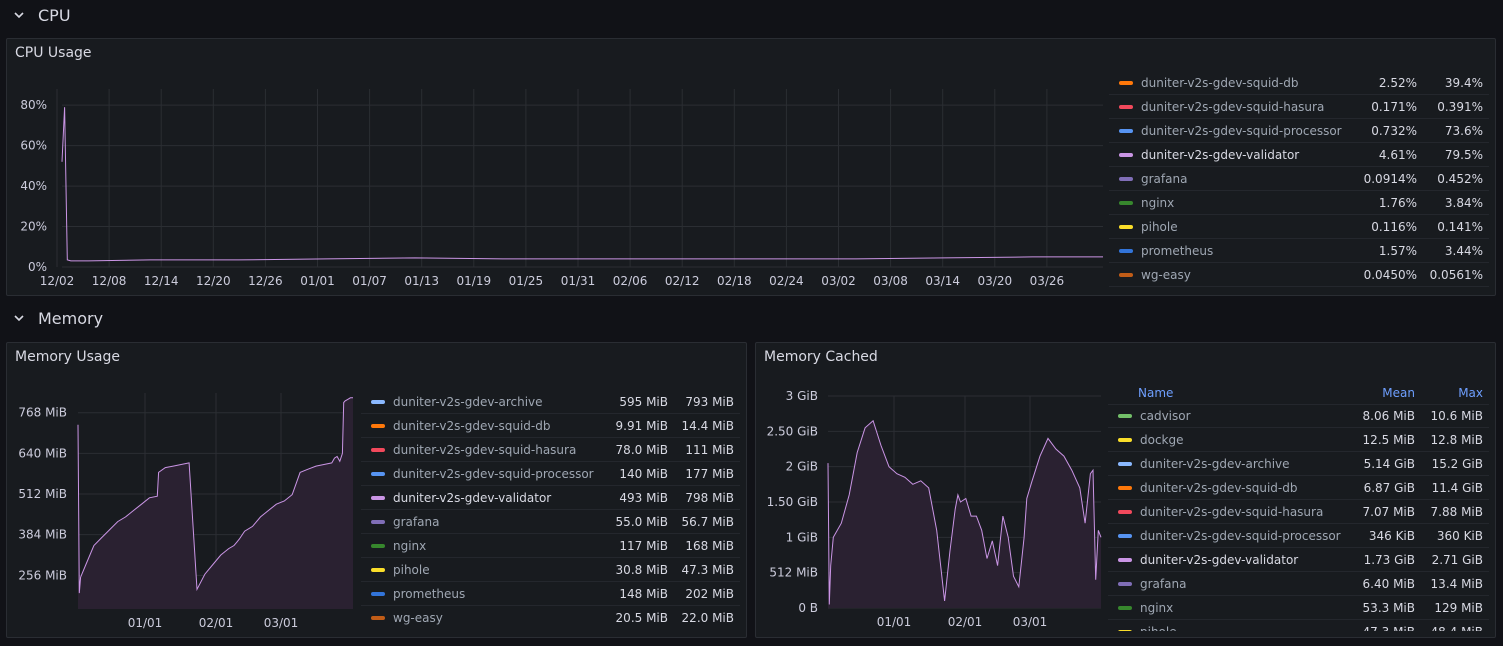  Describe the element at coordinates (1388, 512) in the screenshot. I see `legend-mean-value: 7.07 MiB` at that location.